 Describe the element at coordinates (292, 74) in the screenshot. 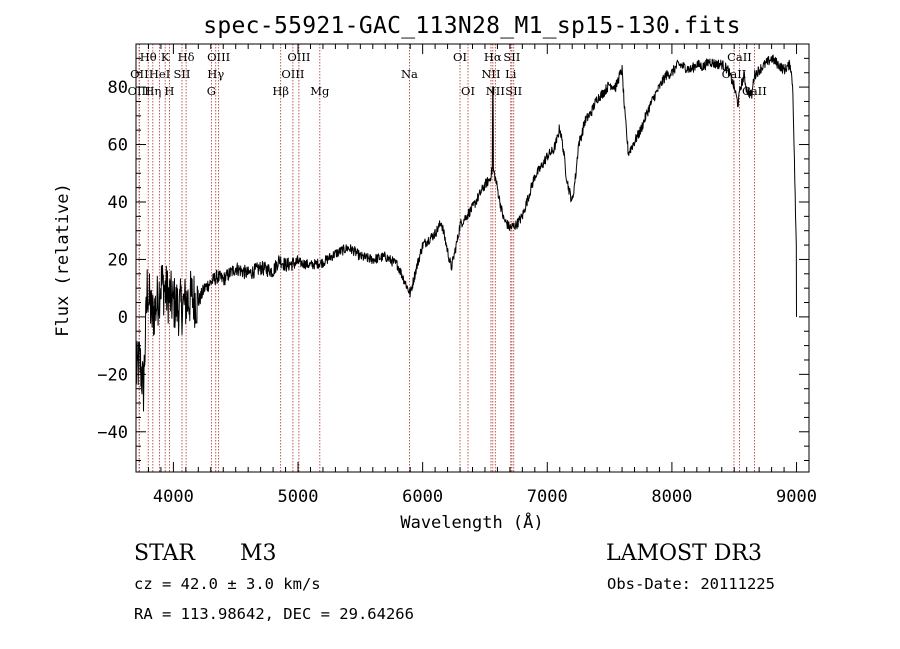

I see `line-label-13: OIII` at that location.